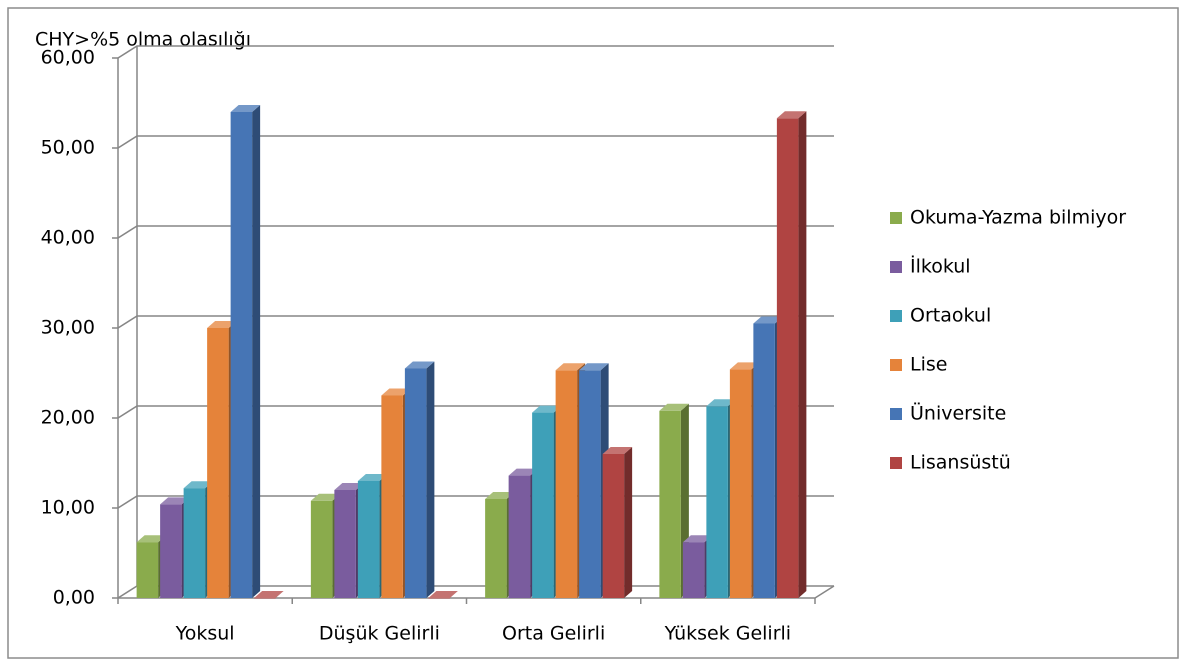 This screenshot has height=666, width=1186. I want to click on x-tick-label: Yüksek Gelirli, so click(727, 634).